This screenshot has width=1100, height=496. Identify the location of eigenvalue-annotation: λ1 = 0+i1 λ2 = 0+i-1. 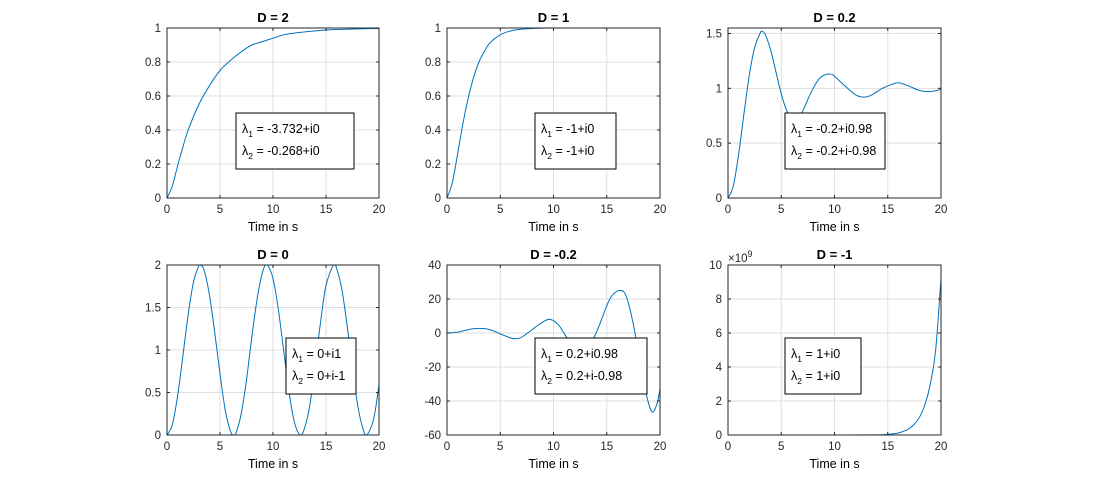
(321, 366).